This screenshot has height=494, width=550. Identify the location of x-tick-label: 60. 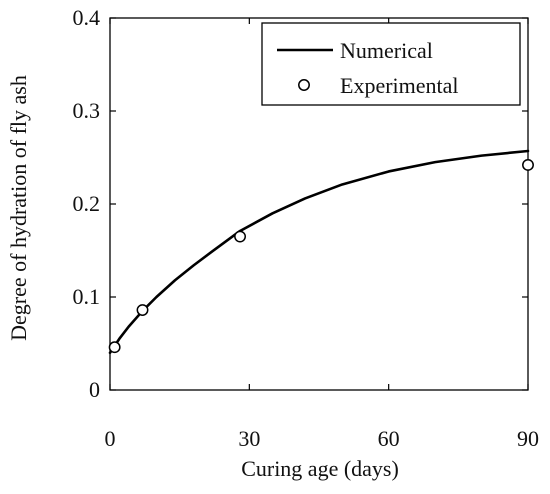
(389, 438).